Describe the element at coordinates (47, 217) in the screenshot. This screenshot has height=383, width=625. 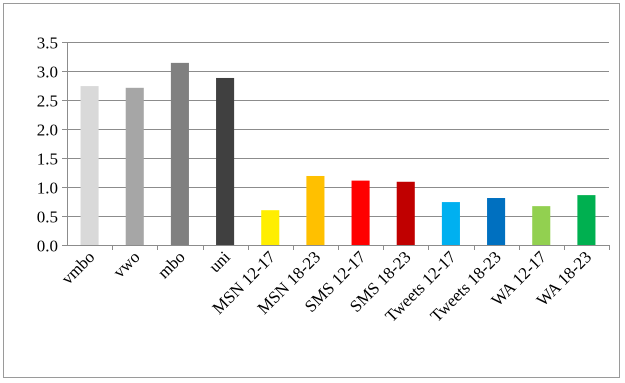
I see `y-tick-label: 0.5` at that location.